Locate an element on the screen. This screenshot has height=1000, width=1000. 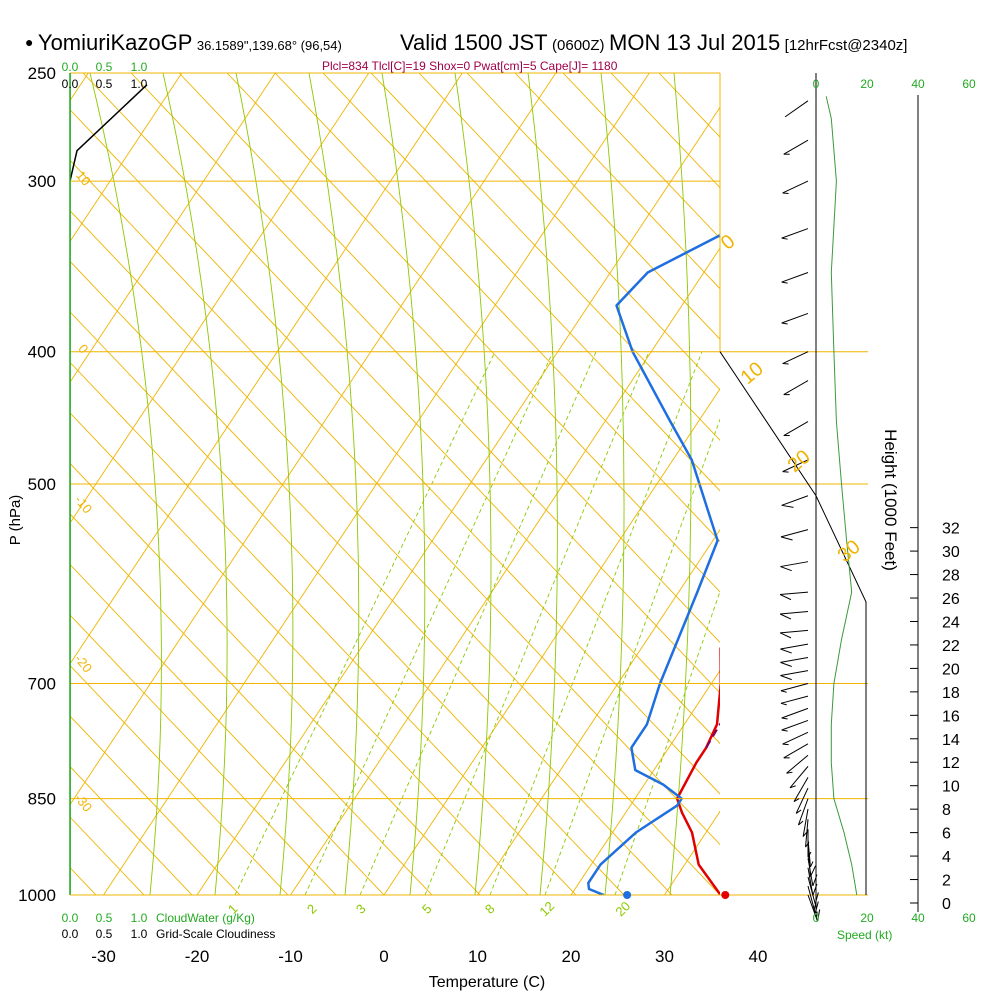
valid-time: Valid 1500 JST is located at coordinates (474, 42).